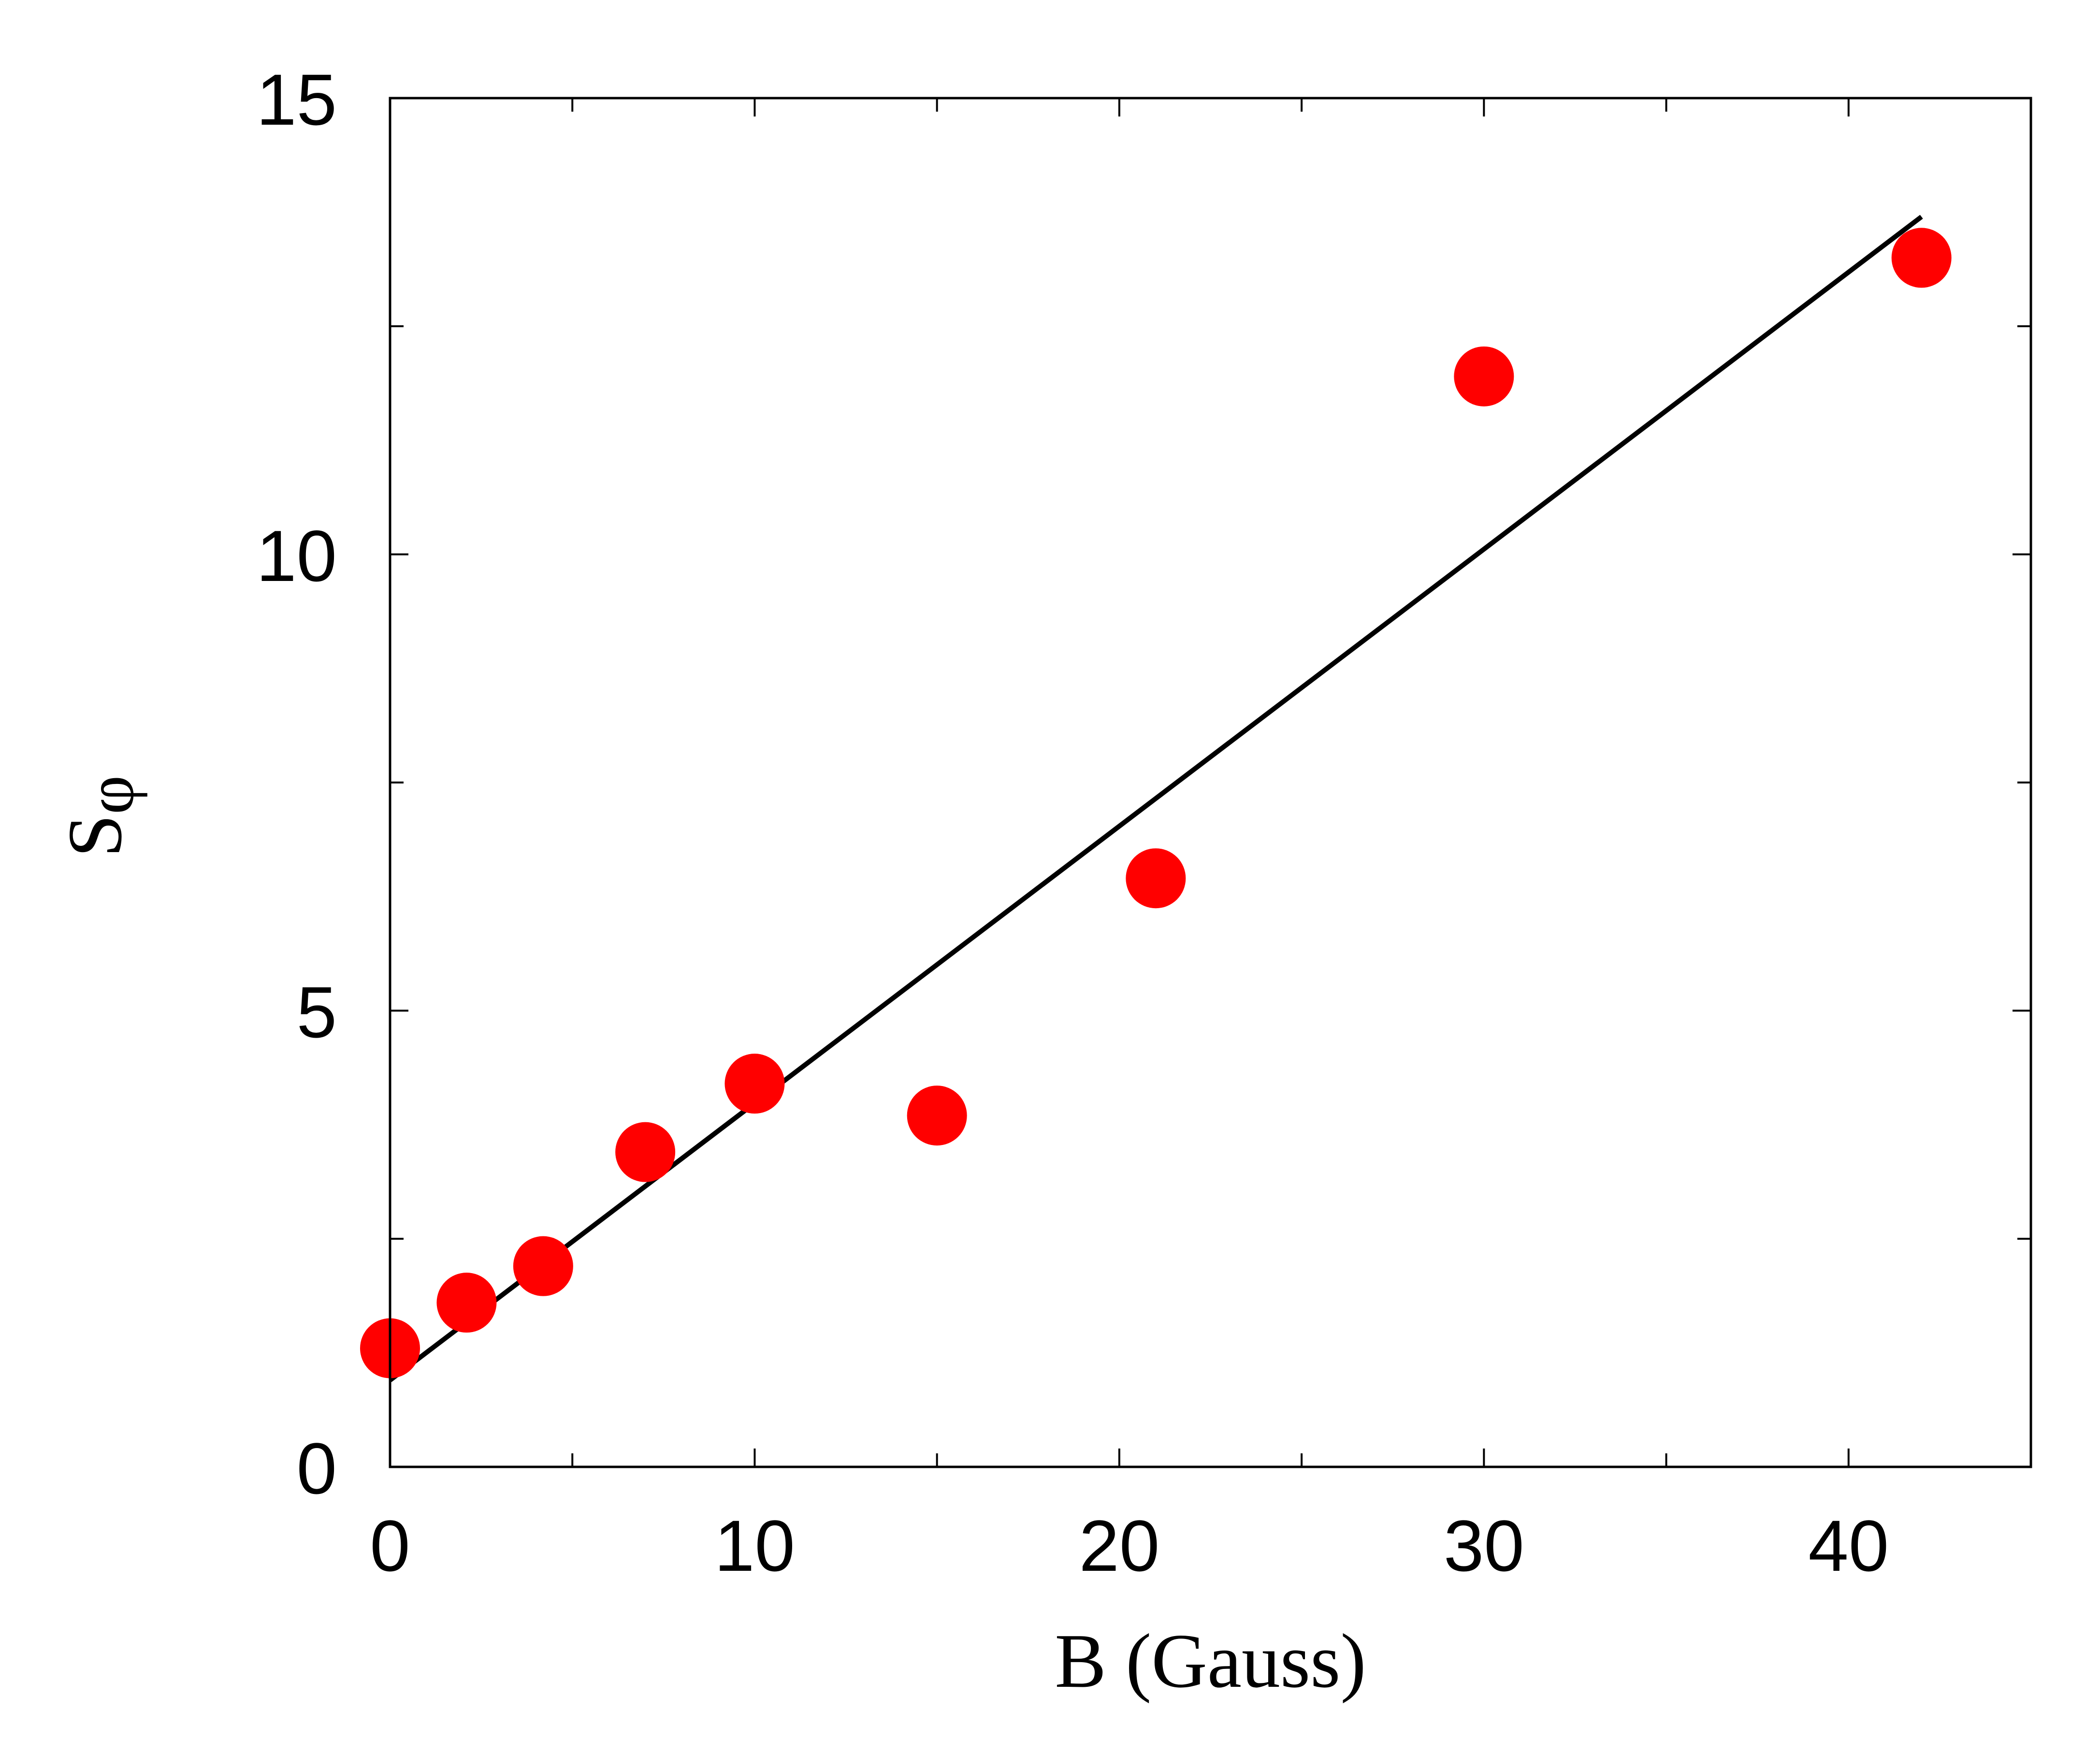 Image resolution: width=2100 pixels, height=1739 pixels. What do you see at coordinates (1484, 1545) in the screenshot?
I see `x-tick-label: 30` at bounding box center [1484, 1545].